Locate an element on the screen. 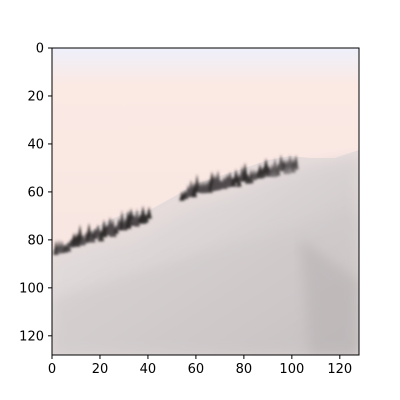  y-axis: 0 20 40 60 80 100 120 is located at coordinates (35, 193).